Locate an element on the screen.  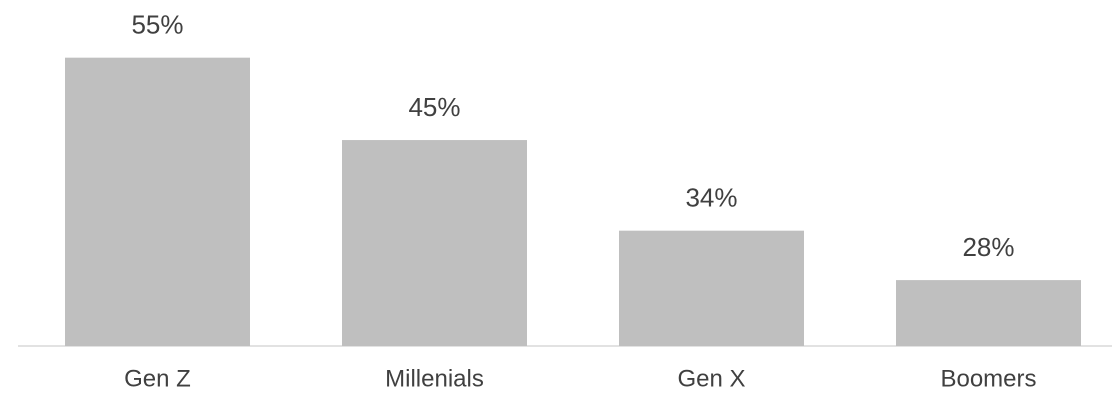
value-label: 55% is located at coordinates (157, 25).